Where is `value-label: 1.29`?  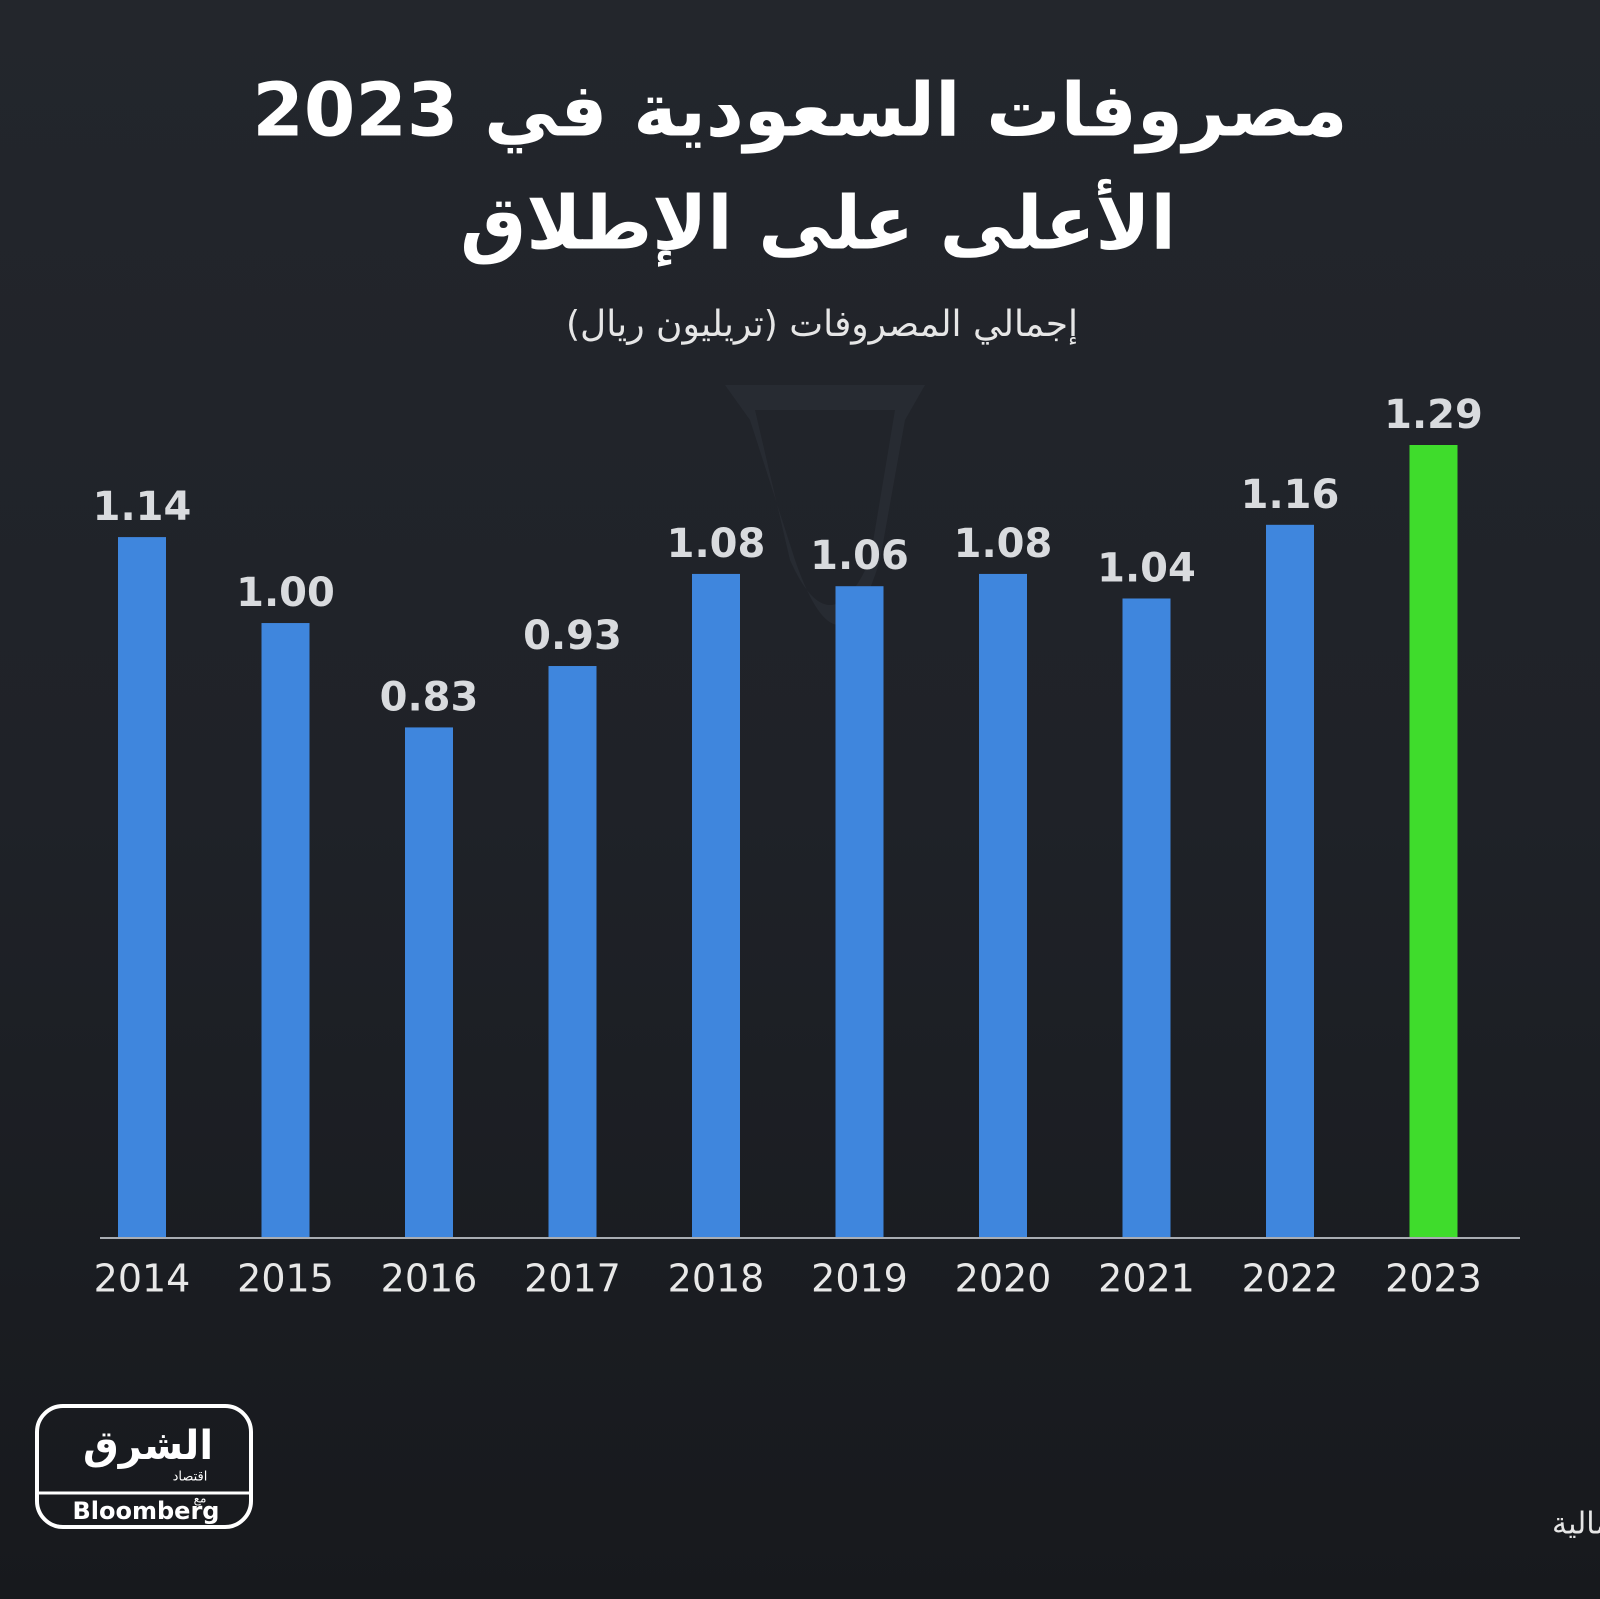
value-label: 1.29 is located at coordinates (1433, 415).